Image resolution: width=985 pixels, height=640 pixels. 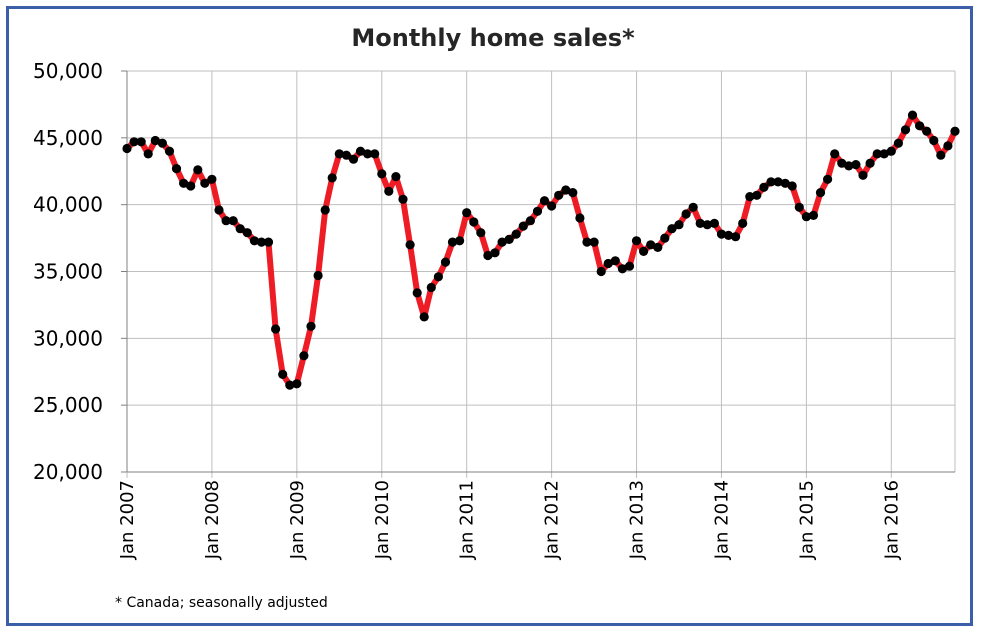 I want to click on chart-footnote: * Canada; seasonally adjusted, so click(x=221, y=603).